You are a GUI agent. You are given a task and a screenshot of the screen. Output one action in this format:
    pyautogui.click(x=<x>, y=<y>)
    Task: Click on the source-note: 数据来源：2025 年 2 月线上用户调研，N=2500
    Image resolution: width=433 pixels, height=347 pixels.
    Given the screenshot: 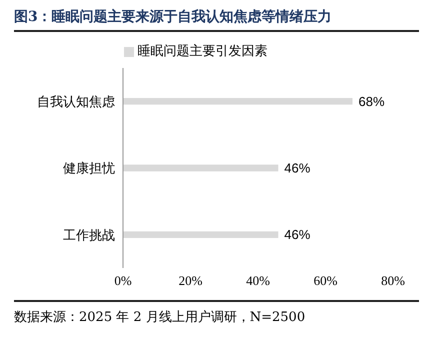 What is the action you would take?
    pyautogui.click(x=160, y=317)
    